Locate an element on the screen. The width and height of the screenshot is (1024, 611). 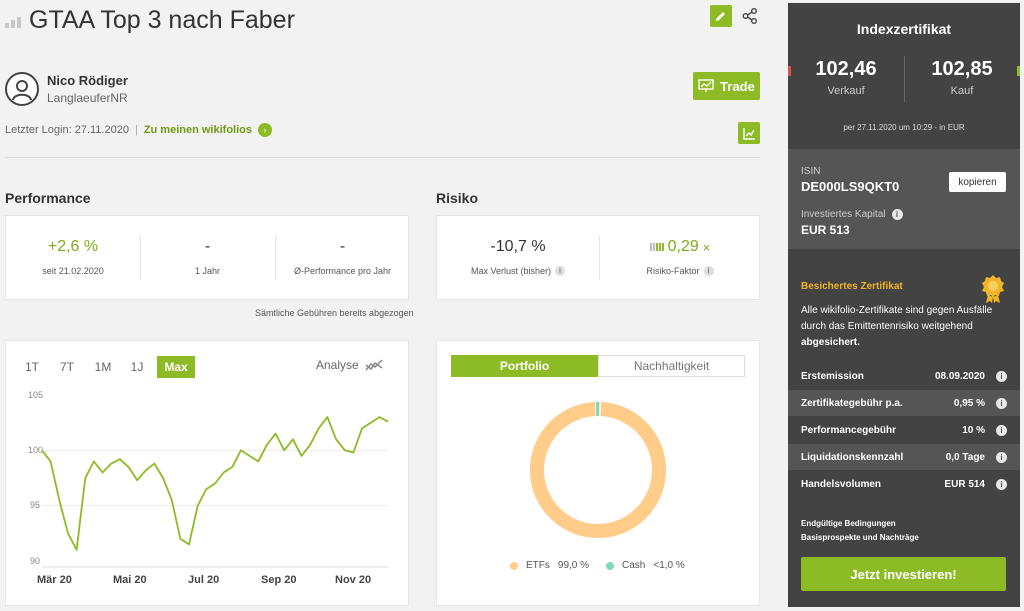
invest-button: Jetzt investieren! is located at coordinates (903, 574).